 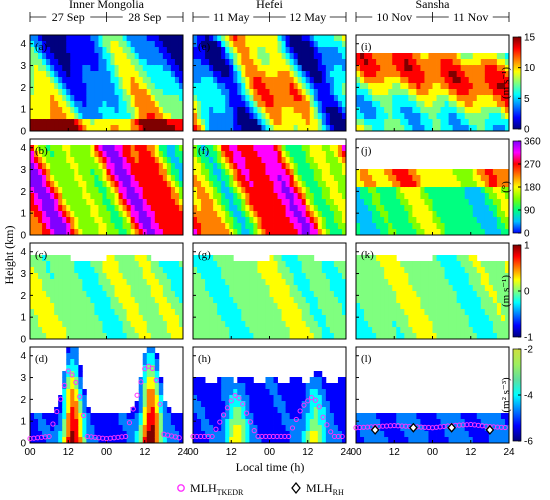 What do you see at coordinates (366, 151) in the screenshot?
I see `panel-label: (j)` at bounding box center [366, 151].